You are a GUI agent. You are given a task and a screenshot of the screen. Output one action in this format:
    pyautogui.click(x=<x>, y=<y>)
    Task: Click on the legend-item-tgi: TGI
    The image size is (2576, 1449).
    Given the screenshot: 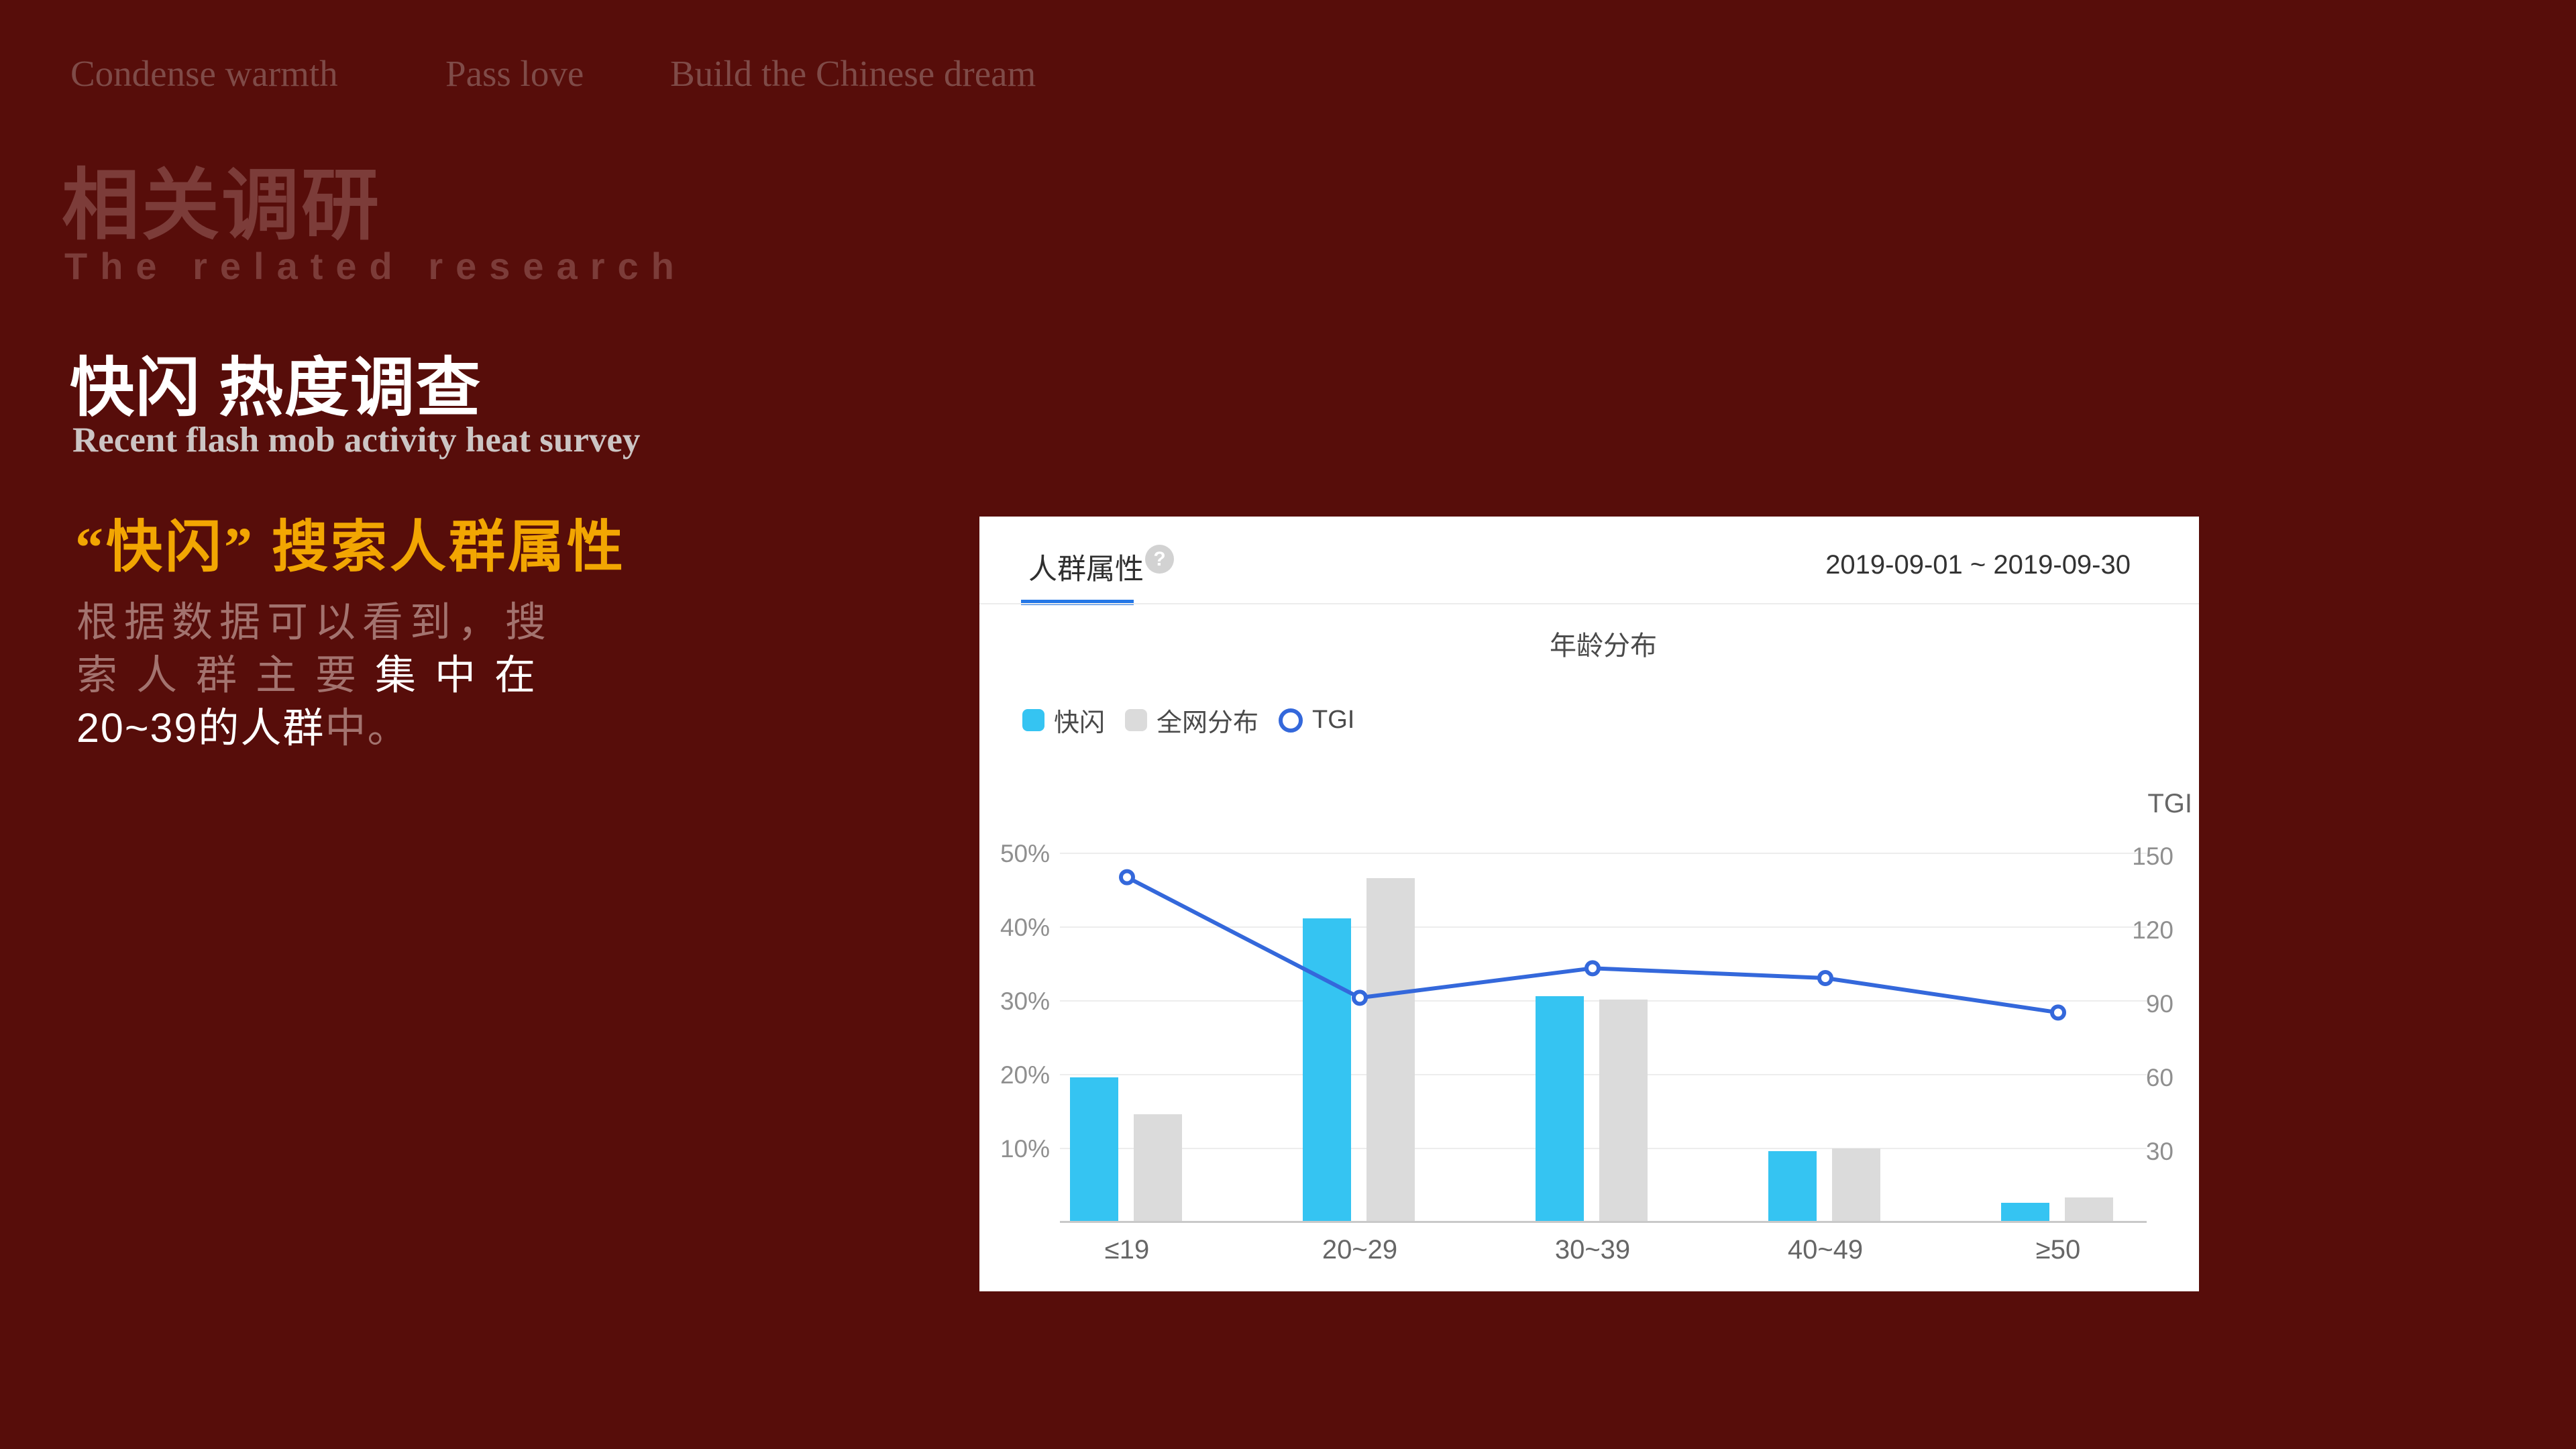 What is the action you would take?
    pyautogui.click(x=1316, y=720)
    